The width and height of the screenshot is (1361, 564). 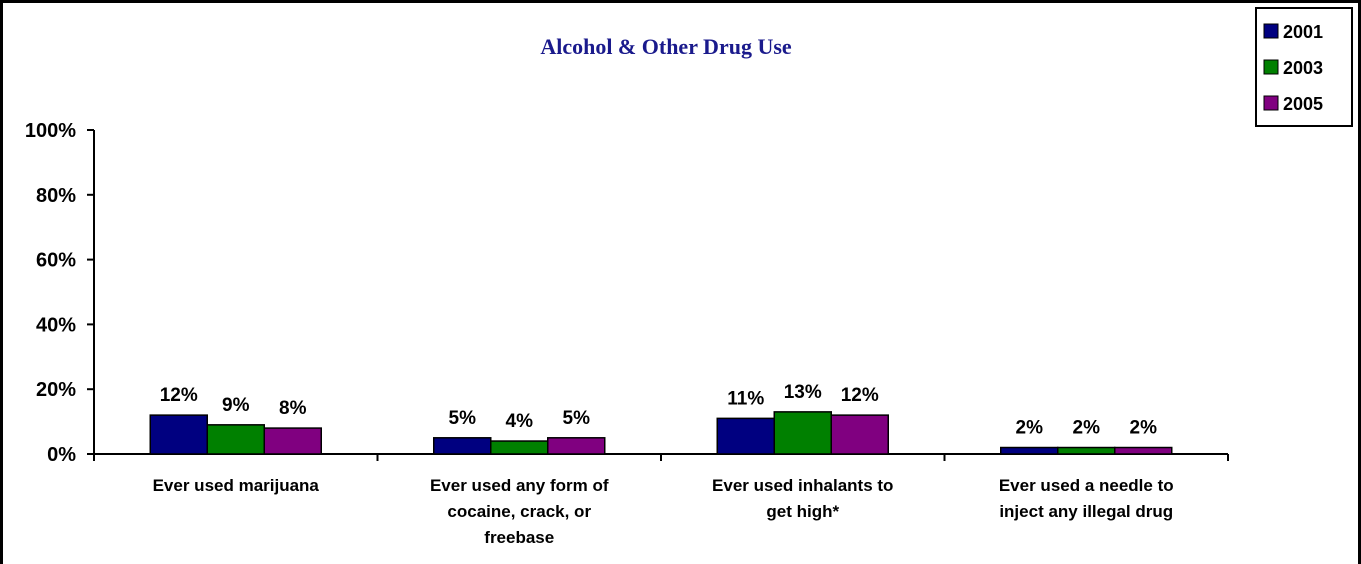 I want to click on legend-swatch-2003, so click(x=1271, y=67).